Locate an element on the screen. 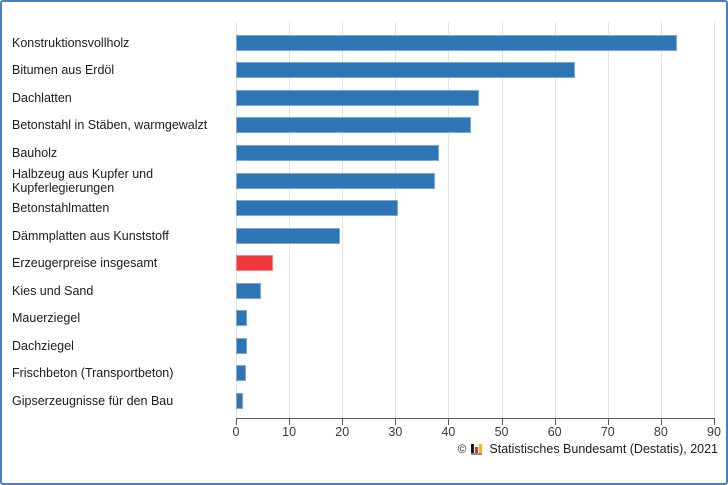 The image size is (728, 485). category-label: Bauholz is located at coordinates (35, 152).